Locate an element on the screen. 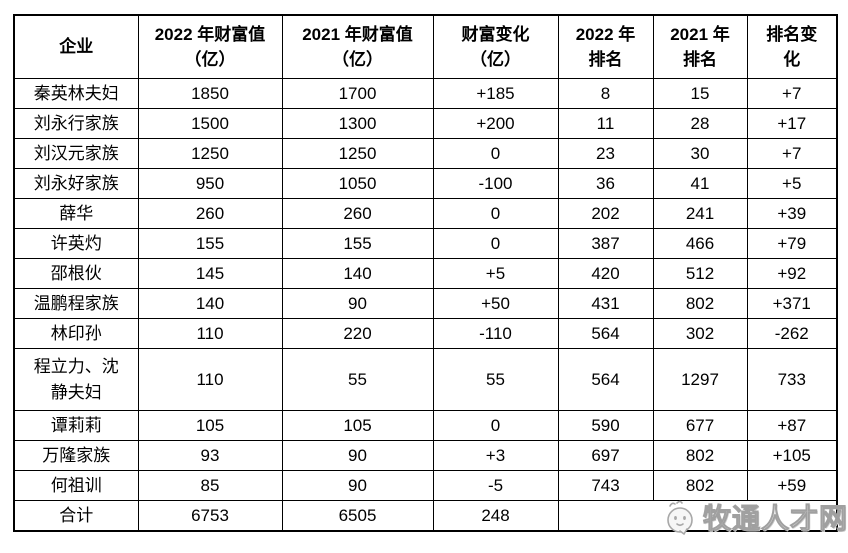  rank-2022-cell: 36 is located at coordinates (605, 183).